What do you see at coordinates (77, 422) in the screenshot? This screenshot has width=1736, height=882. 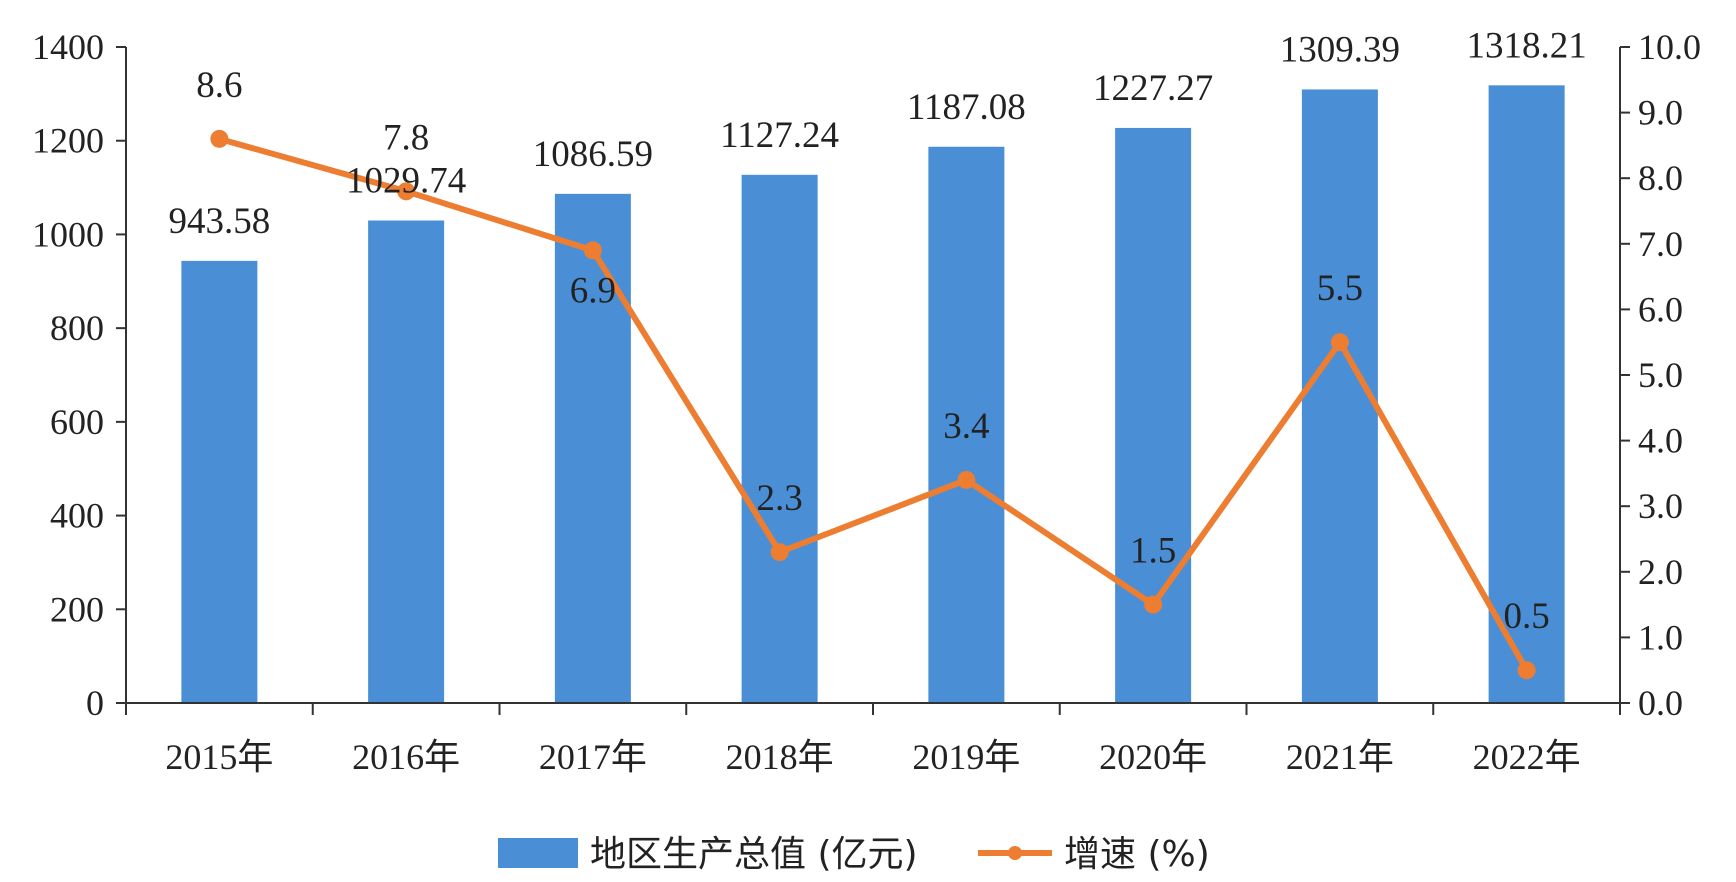 I see `y-left-tick-label: 600` at bounding box center [77, 422].